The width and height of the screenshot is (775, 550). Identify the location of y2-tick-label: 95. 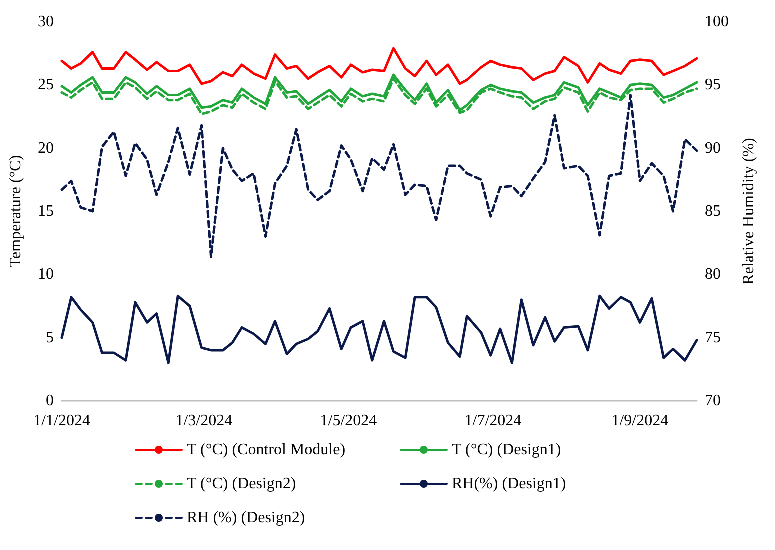
(713, 85).